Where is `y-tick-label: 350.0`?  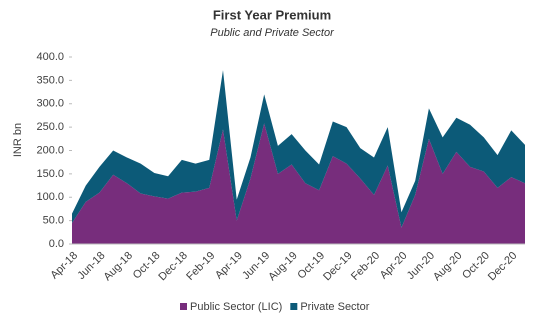
y-tick-label: 350.0 is located at coordinates (50, 80).